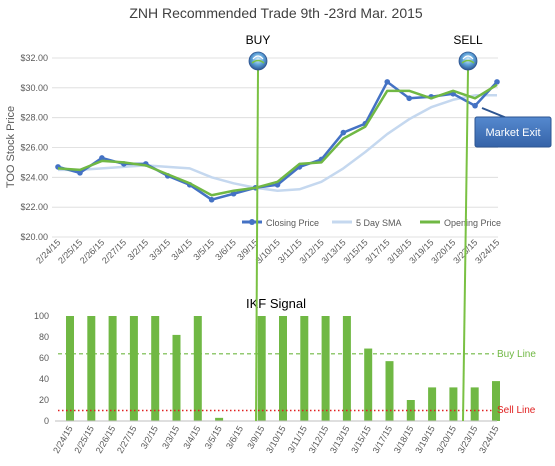 This screenshot has height=466, width=555. I want to click on upper-y-tick-label: $30.00, so click(34, 88).